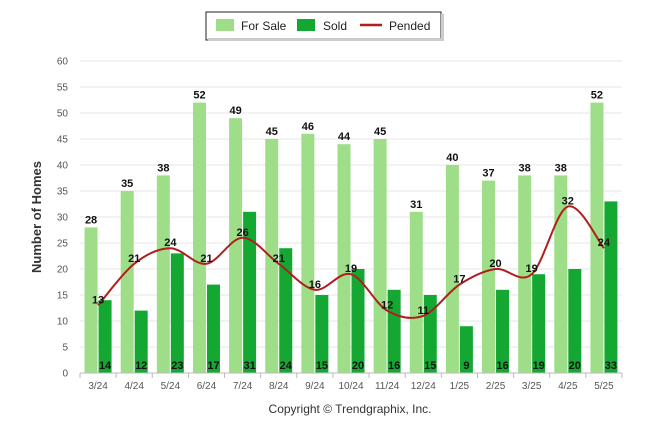 The image size is (646, 434). Describe the element at coordinates (568, 386) in the screenshot. I see `x-tick-label: 4/25` at that location.